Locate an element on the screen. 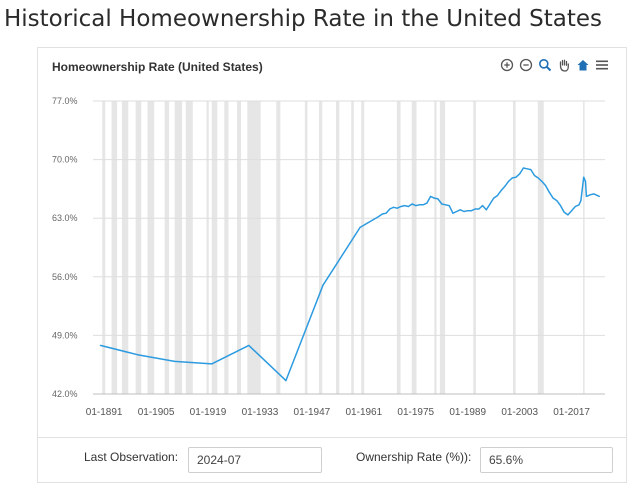 This screenshot has width=630, height=489. last-observation-label: Last Observation: is located at coordinates (131, 457).